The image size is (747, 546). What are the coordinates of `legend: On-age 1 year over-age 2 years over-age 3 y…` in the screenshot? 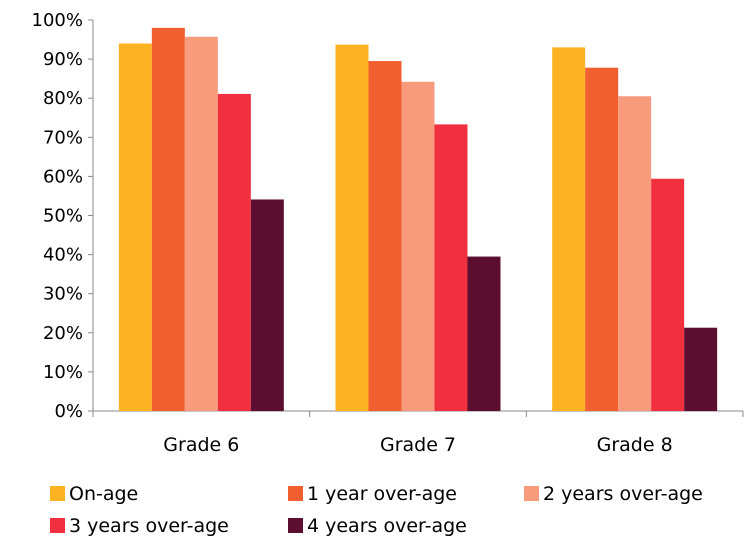 It's located at (376, 510).